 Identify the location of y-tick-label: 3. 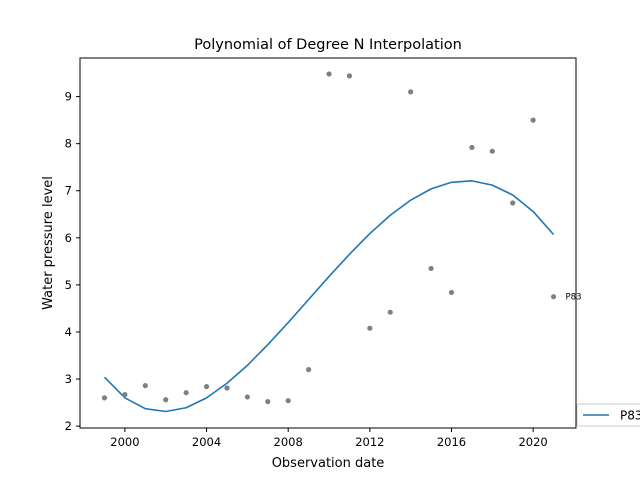
(68, 379).